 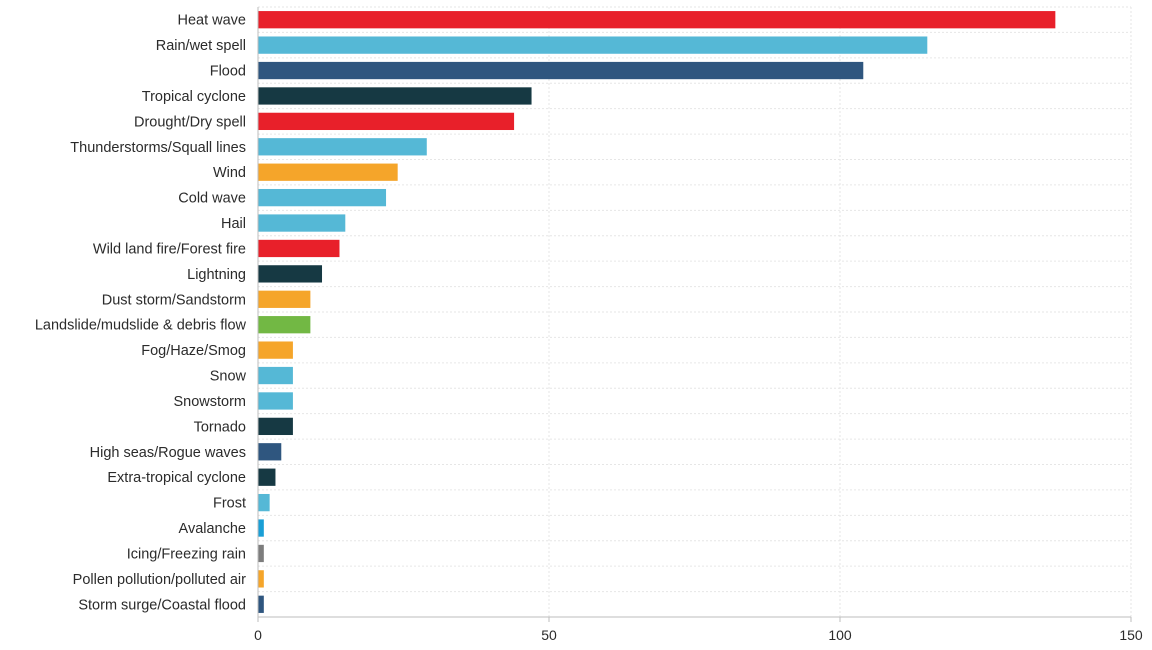 What do you see at coordinates (229, 504) in the screenshot?
I see `category-label: Frost` at bounding box center [229, 504].